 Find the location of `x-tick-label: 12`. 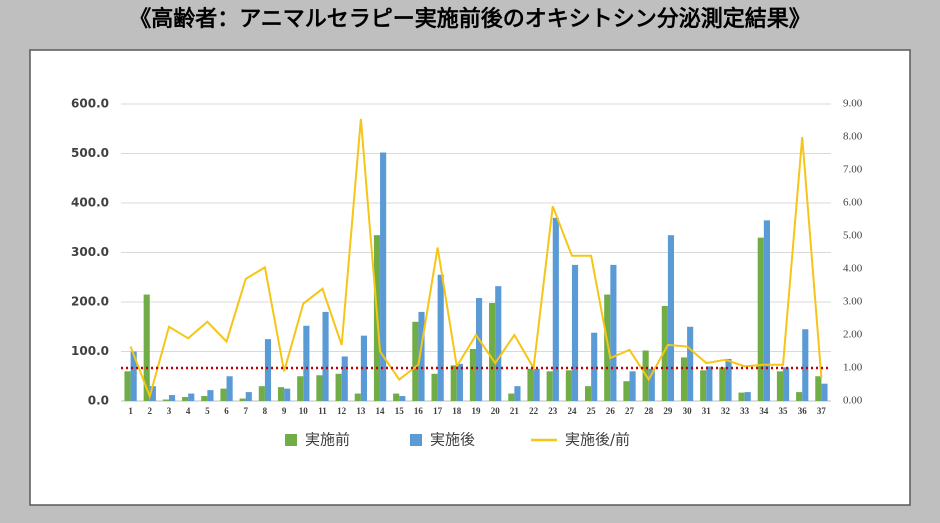

x-tick-label: 12 is located at coordinates (342, 411).